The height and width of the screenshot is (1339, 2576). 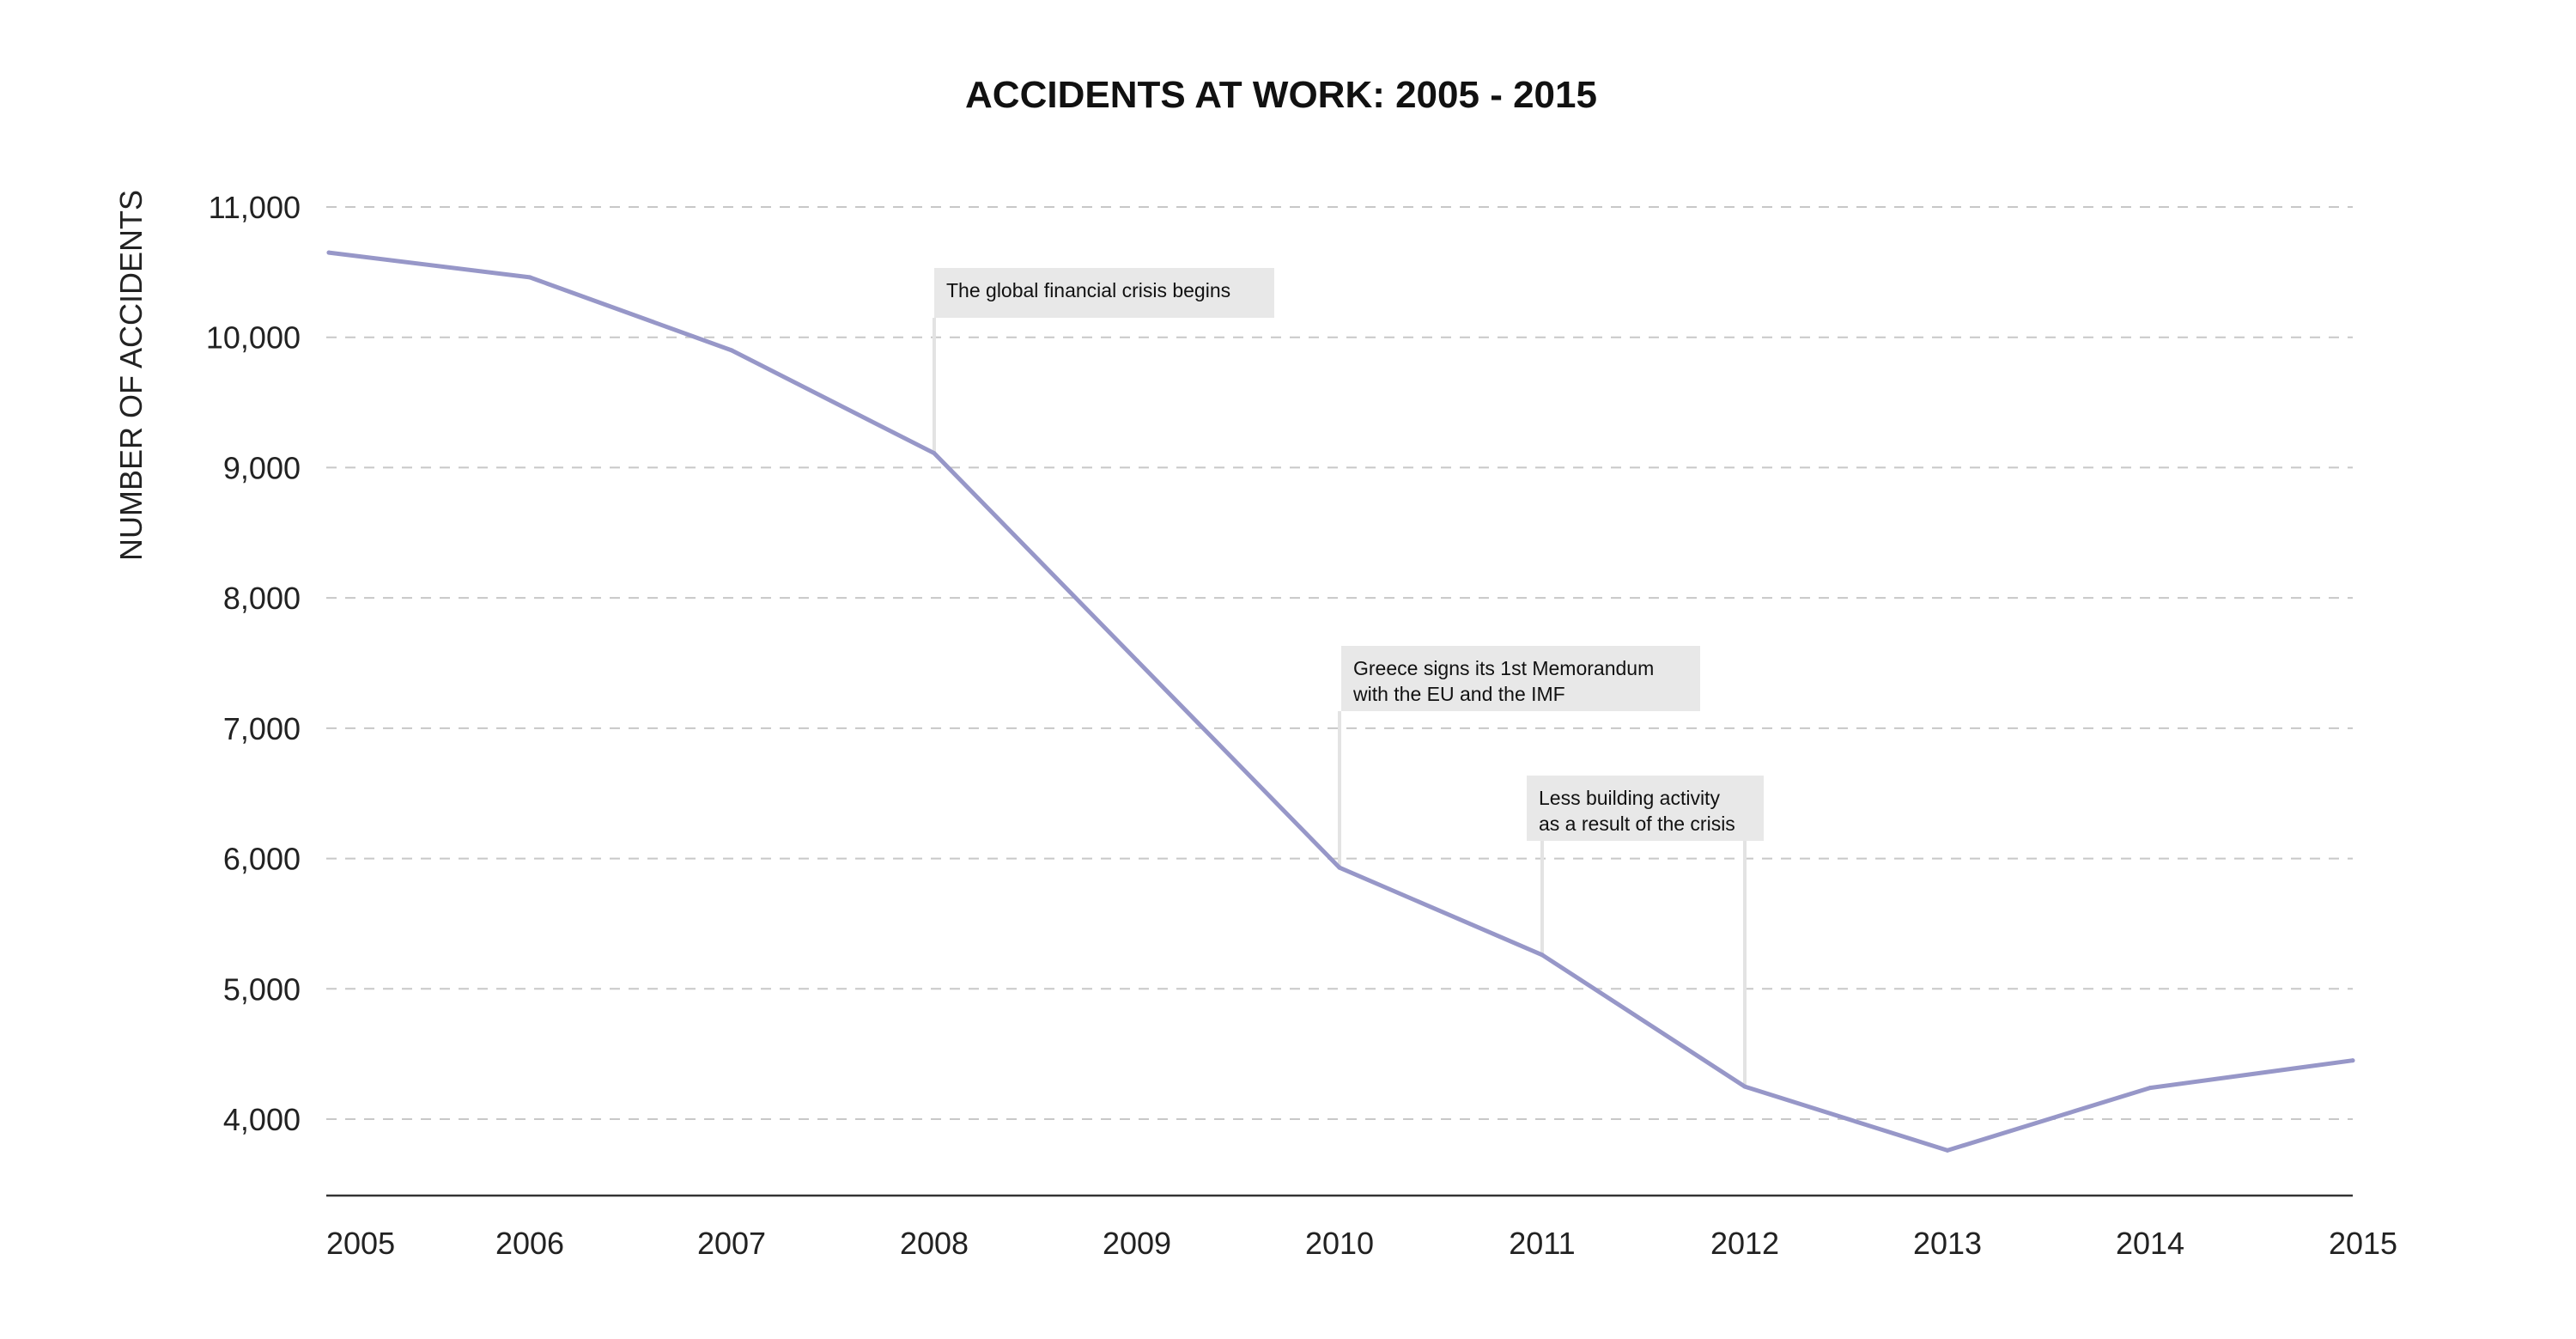 What do you see at coordinates (262, 989) in the screenshot?
I see `y-tick-label: 5,000` at bounding box center [262, 989].